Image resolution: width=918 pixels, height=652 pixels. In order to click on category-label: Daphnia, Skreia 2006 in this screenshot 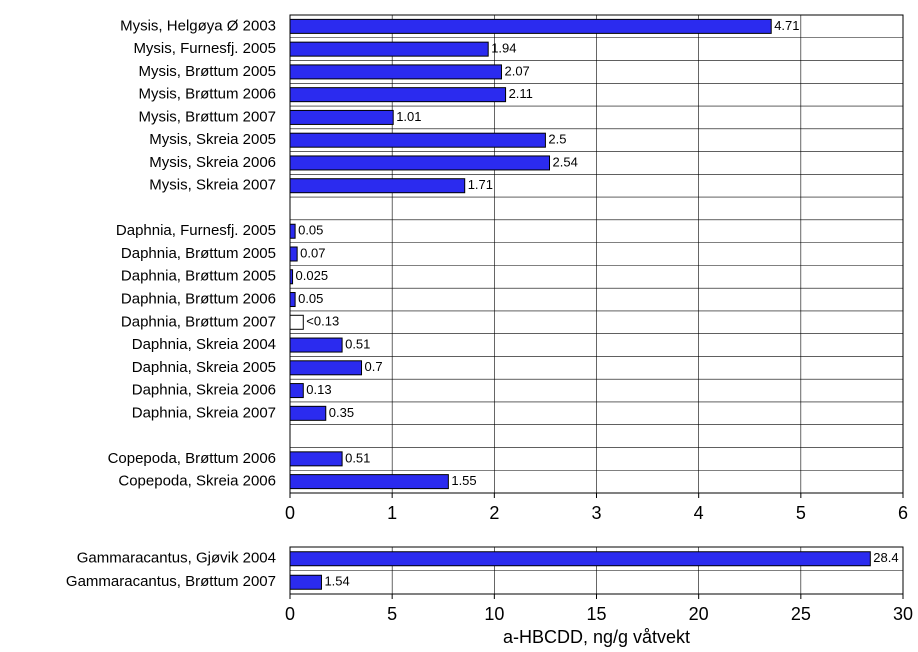, I will do `click(204, 390)`.